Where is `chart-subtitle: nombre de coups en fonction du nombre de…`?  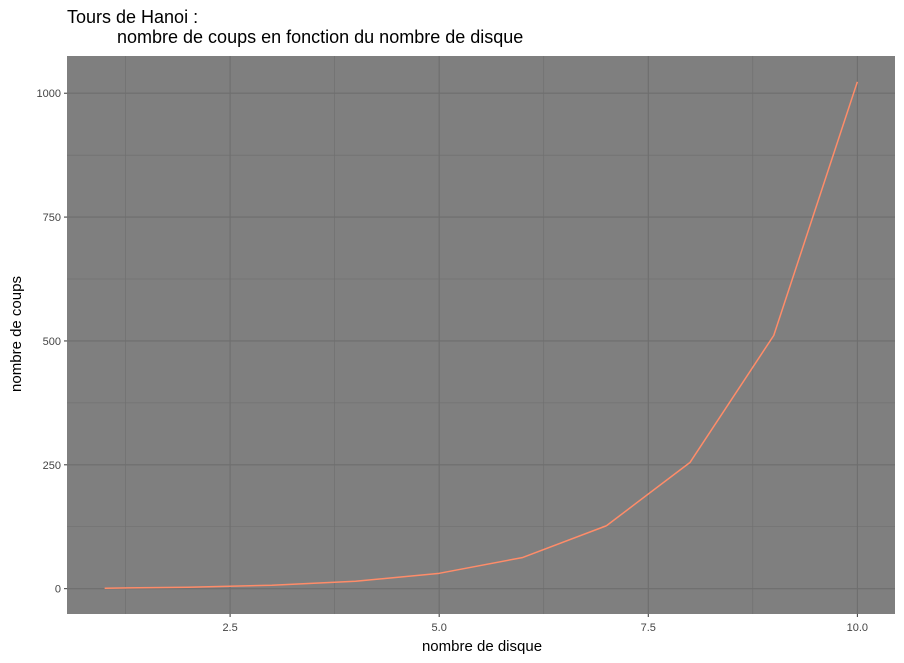
chart-subtitle: nombre de coups en fonction du nombre de… is located at coordinates (320, 37).